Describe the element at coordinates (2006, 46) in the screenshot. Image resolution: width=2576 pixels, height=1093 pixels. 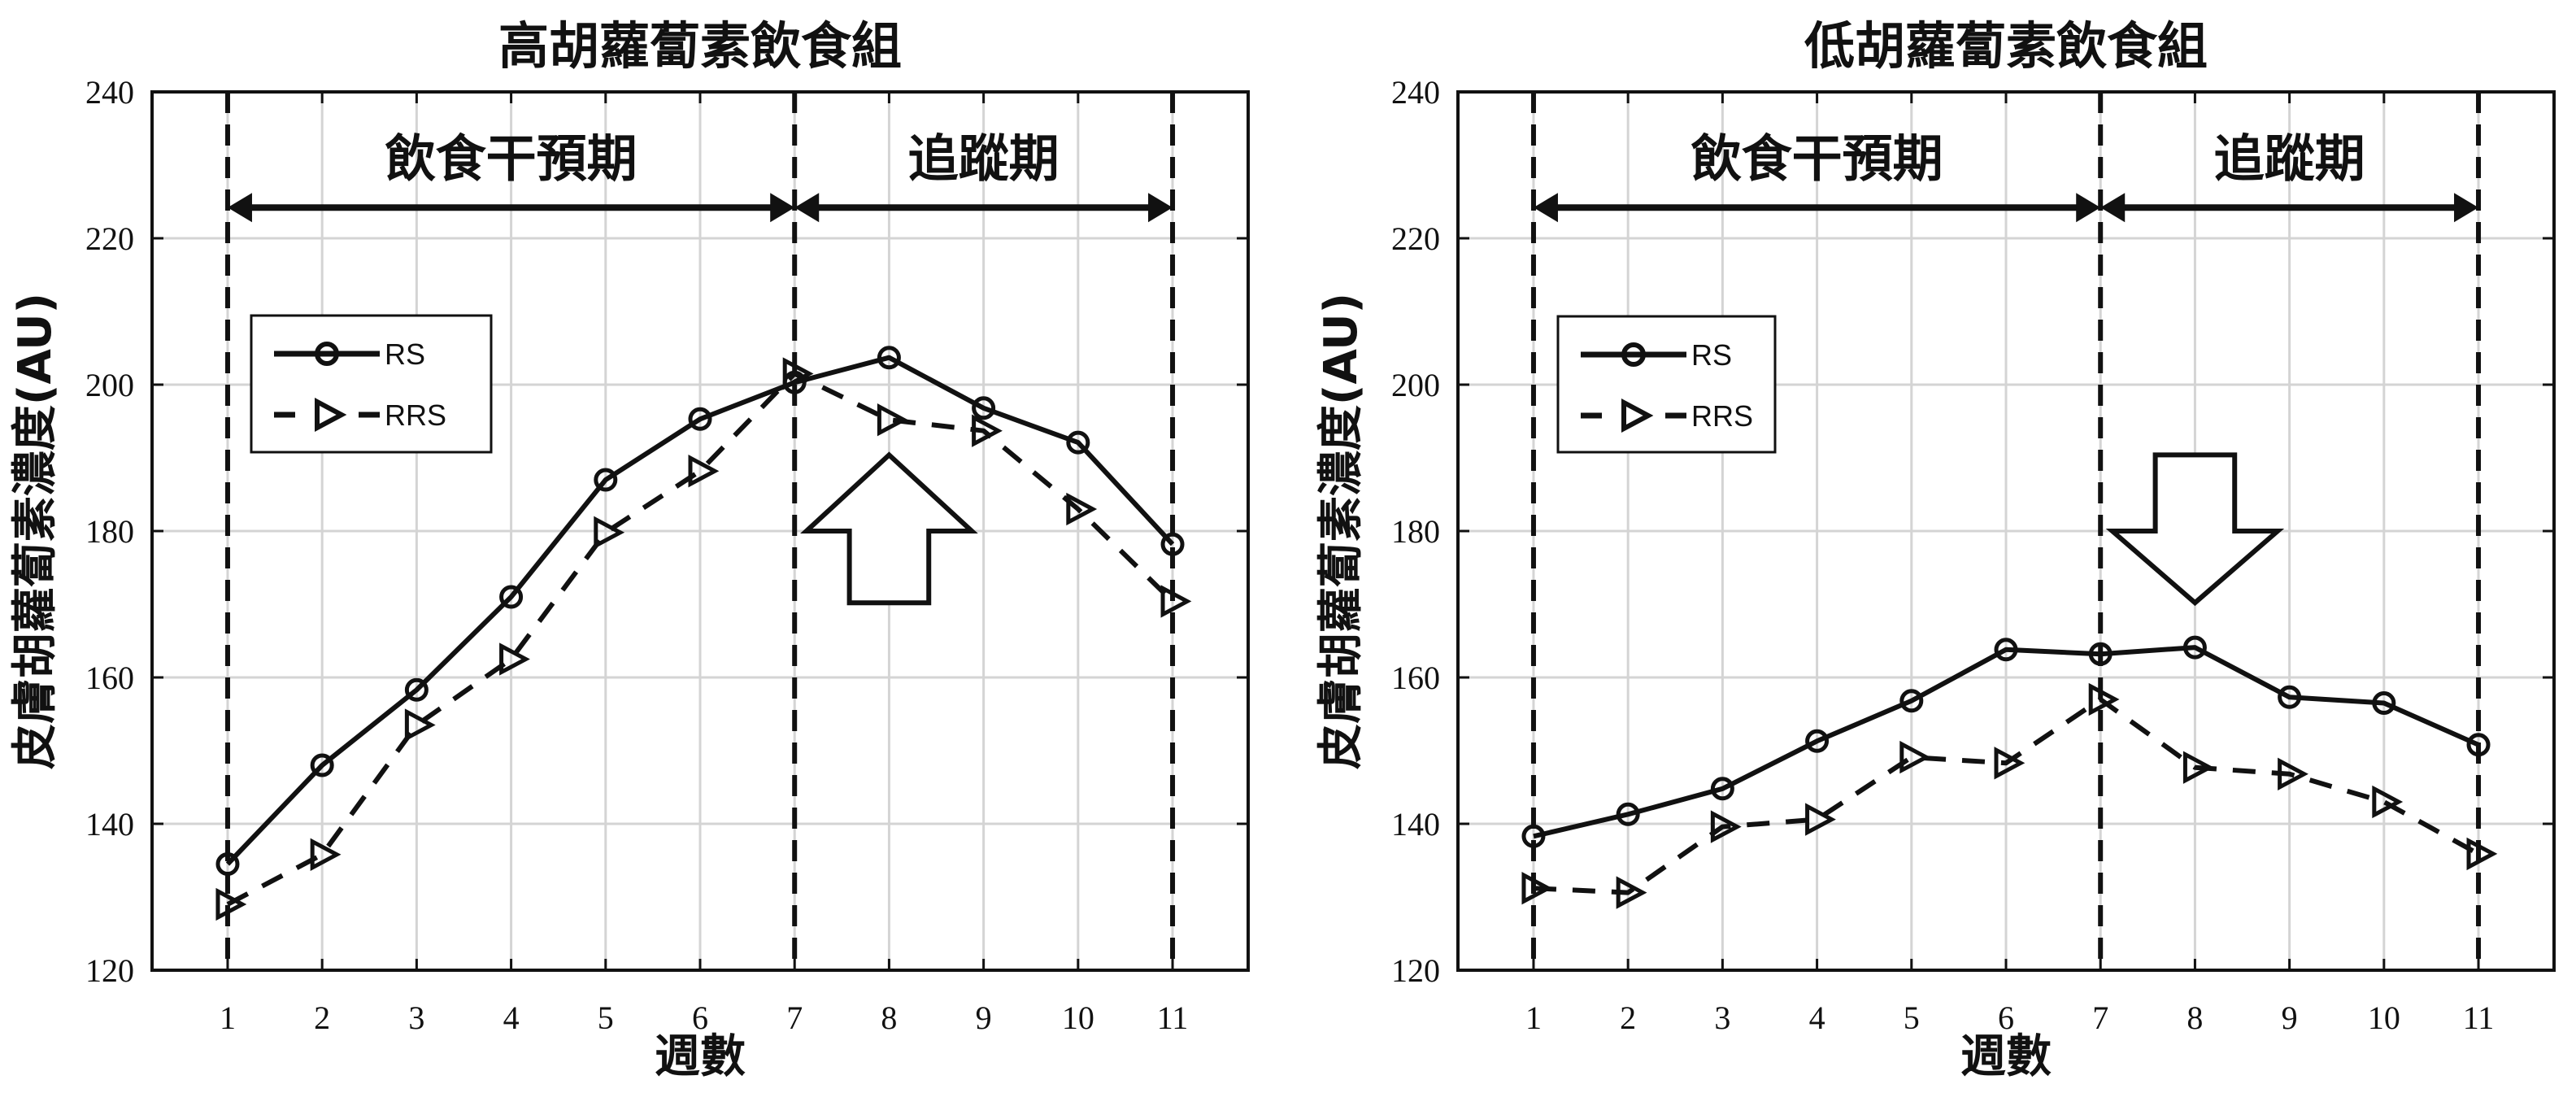
I see `chart-title: 低胡蘿蔔素飲食組` at that location.